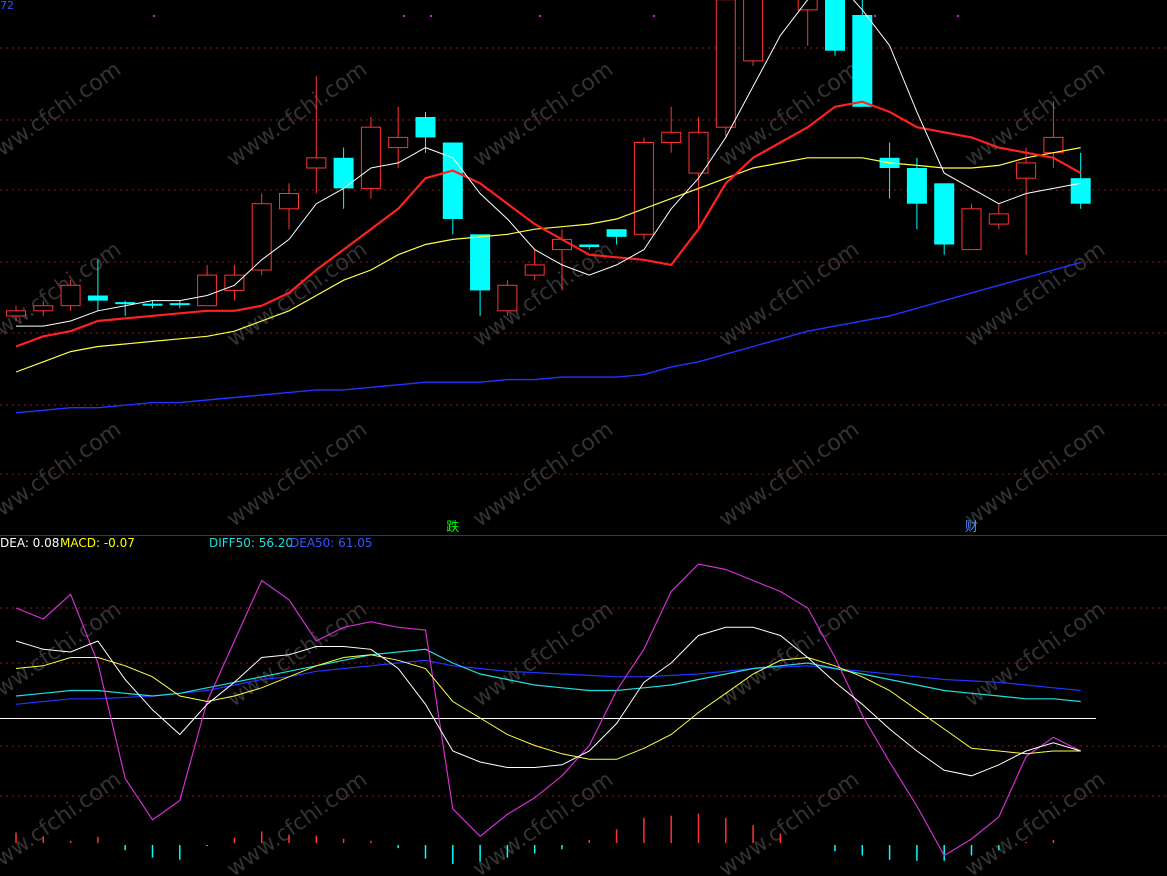 The height and width of the screenshot is (876, 1167). I want to click on macd-label: MACD: -0.07, so click(97, 543).